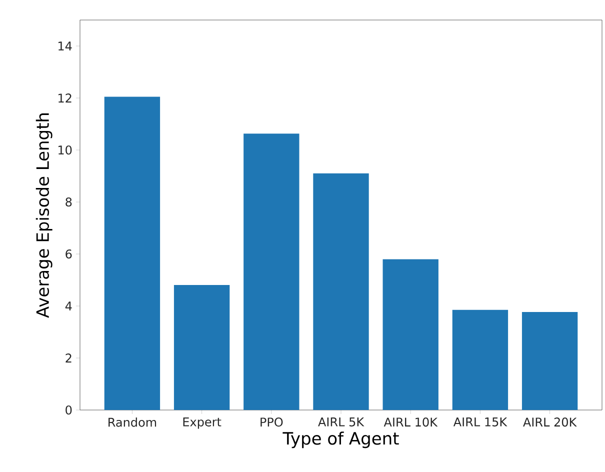 Image resolution: width=605 pixels, height=472 pixels. Describe the element at coordinates (69, 254) in the screenshot. I see `y-tick-label: 6` at that location.